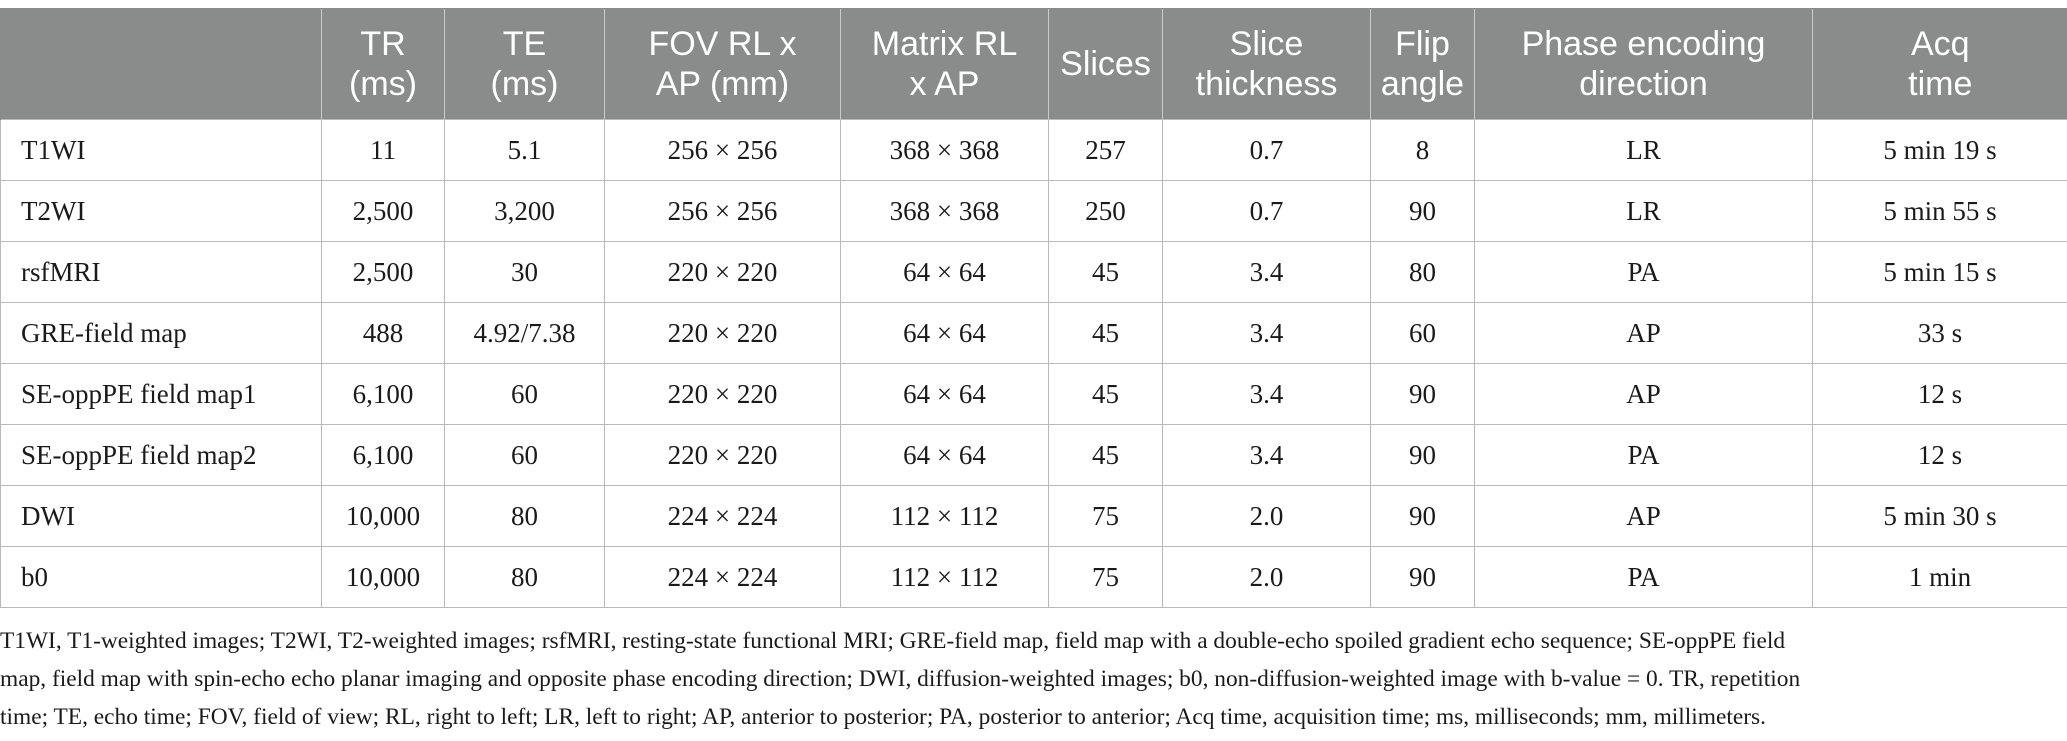  Describe the element at coordinates (161, 333) in the screenshot. I see `cell-sequence: GRE-field map` at that location.